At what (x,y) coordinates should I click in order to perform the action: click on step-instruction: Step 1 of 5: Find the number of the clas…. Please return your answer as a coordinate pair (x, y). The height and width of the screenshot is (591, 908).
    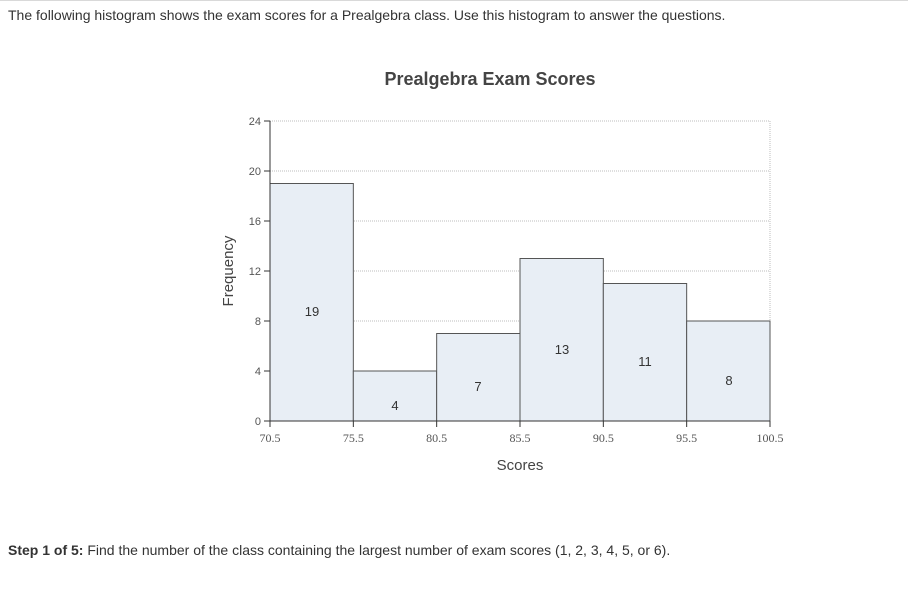
    Looking at the image, I should click on (339, 550).